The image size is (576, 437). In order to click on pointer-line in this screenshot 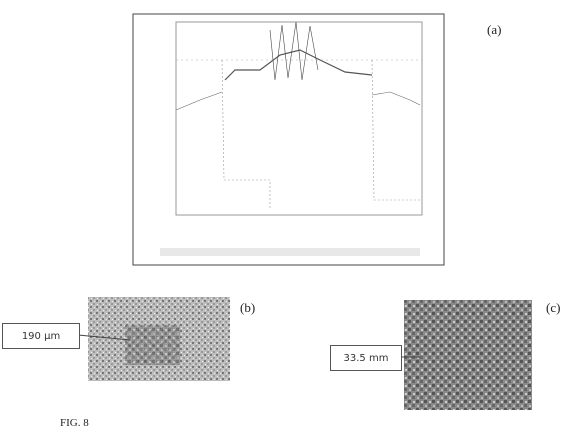, I will do `click(104, 337)`.